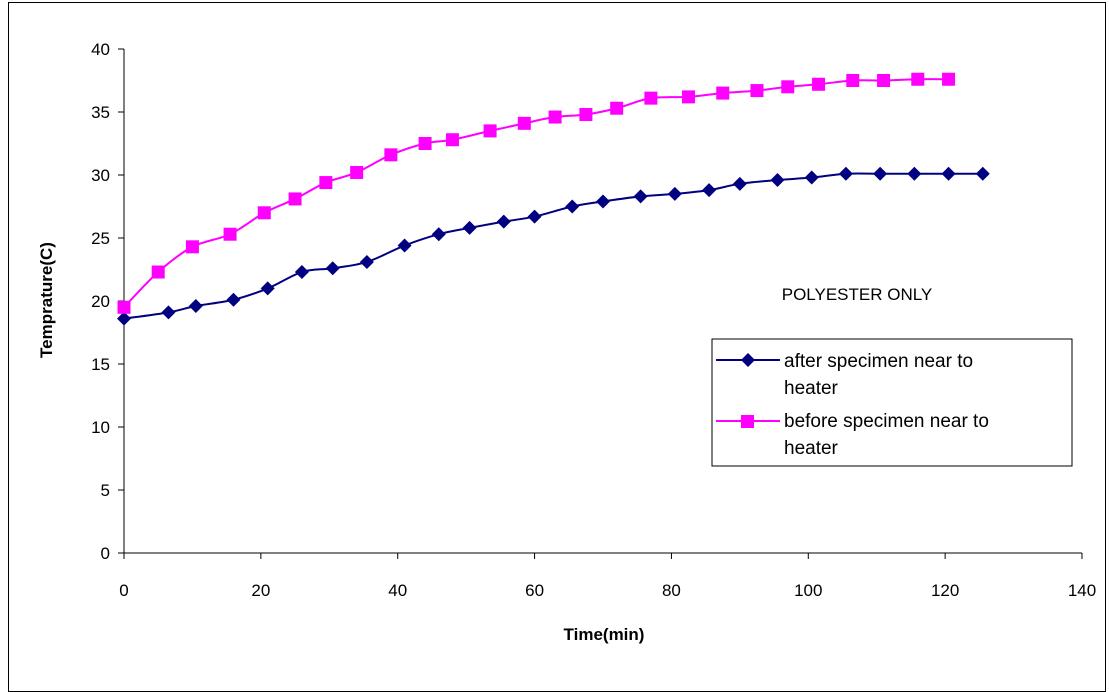  What do you see at coordinates (808, 590) in the screenshot?
I see `x-tick-label: 100` at bounding box center [808, 590].